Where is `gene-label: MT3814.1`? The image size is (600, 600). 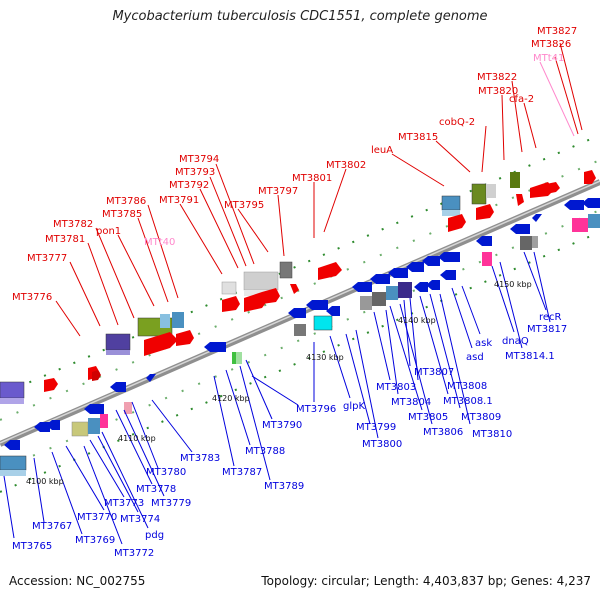
gene-label: MT3814.1 is located at coordinates (530, 356).